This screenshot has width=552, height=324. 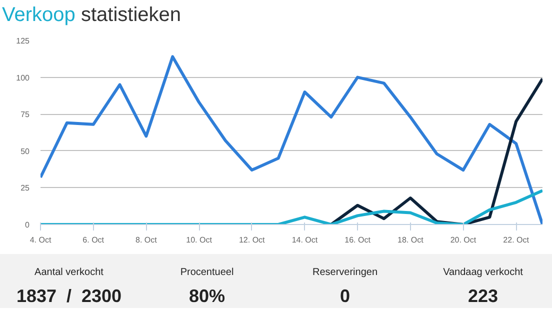 I want to click on text: 80%, so click(x=207, y=296).